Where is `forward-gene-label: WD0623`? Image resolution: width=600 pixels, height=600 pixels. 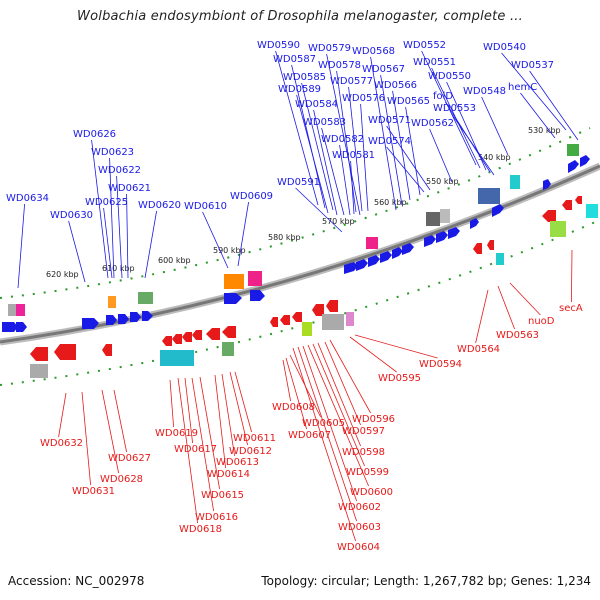 forward-gene-label: WD0623 is located at coordinates (112, 152).